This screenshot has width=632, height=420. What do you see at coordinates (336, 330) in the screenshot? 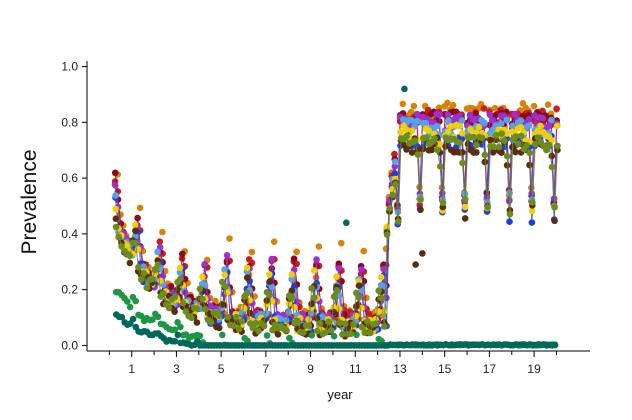
I see `series-teal` at bounding box center [336, 330].